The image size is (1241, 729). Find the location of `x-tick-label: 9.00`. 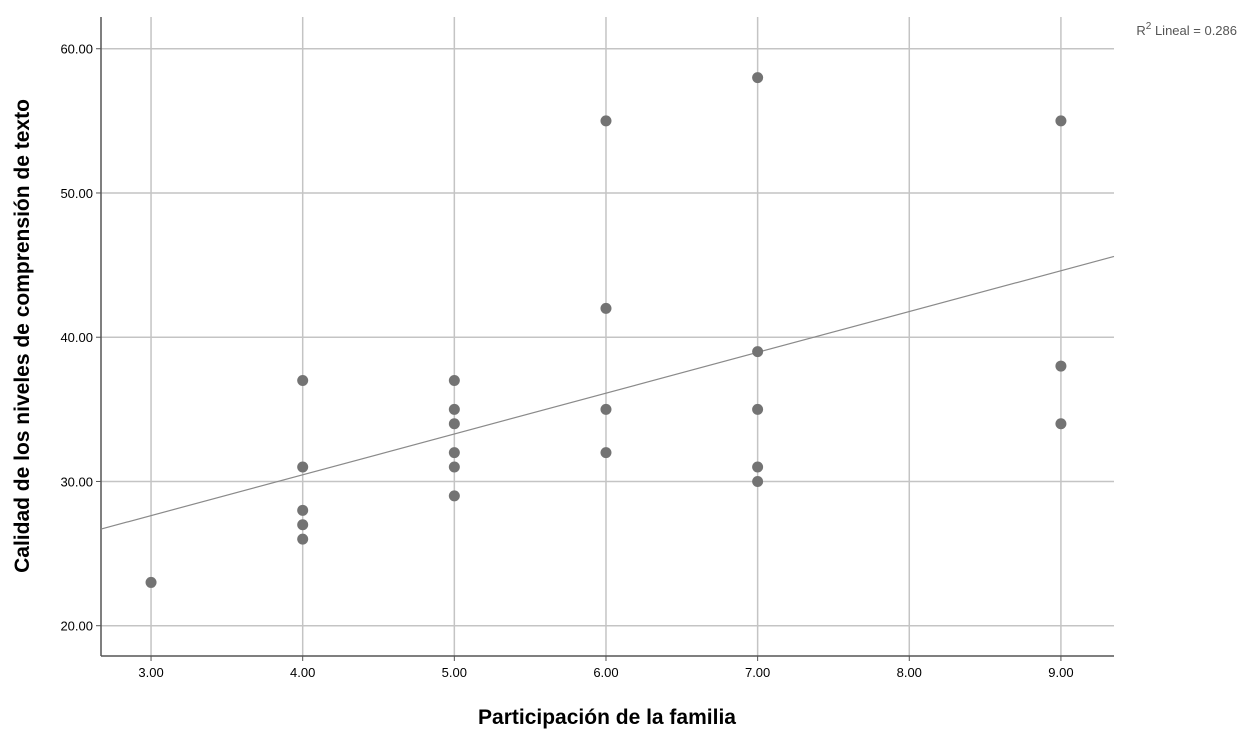

x-tick-label: 9.00 is located at coordinates (1060, 672).